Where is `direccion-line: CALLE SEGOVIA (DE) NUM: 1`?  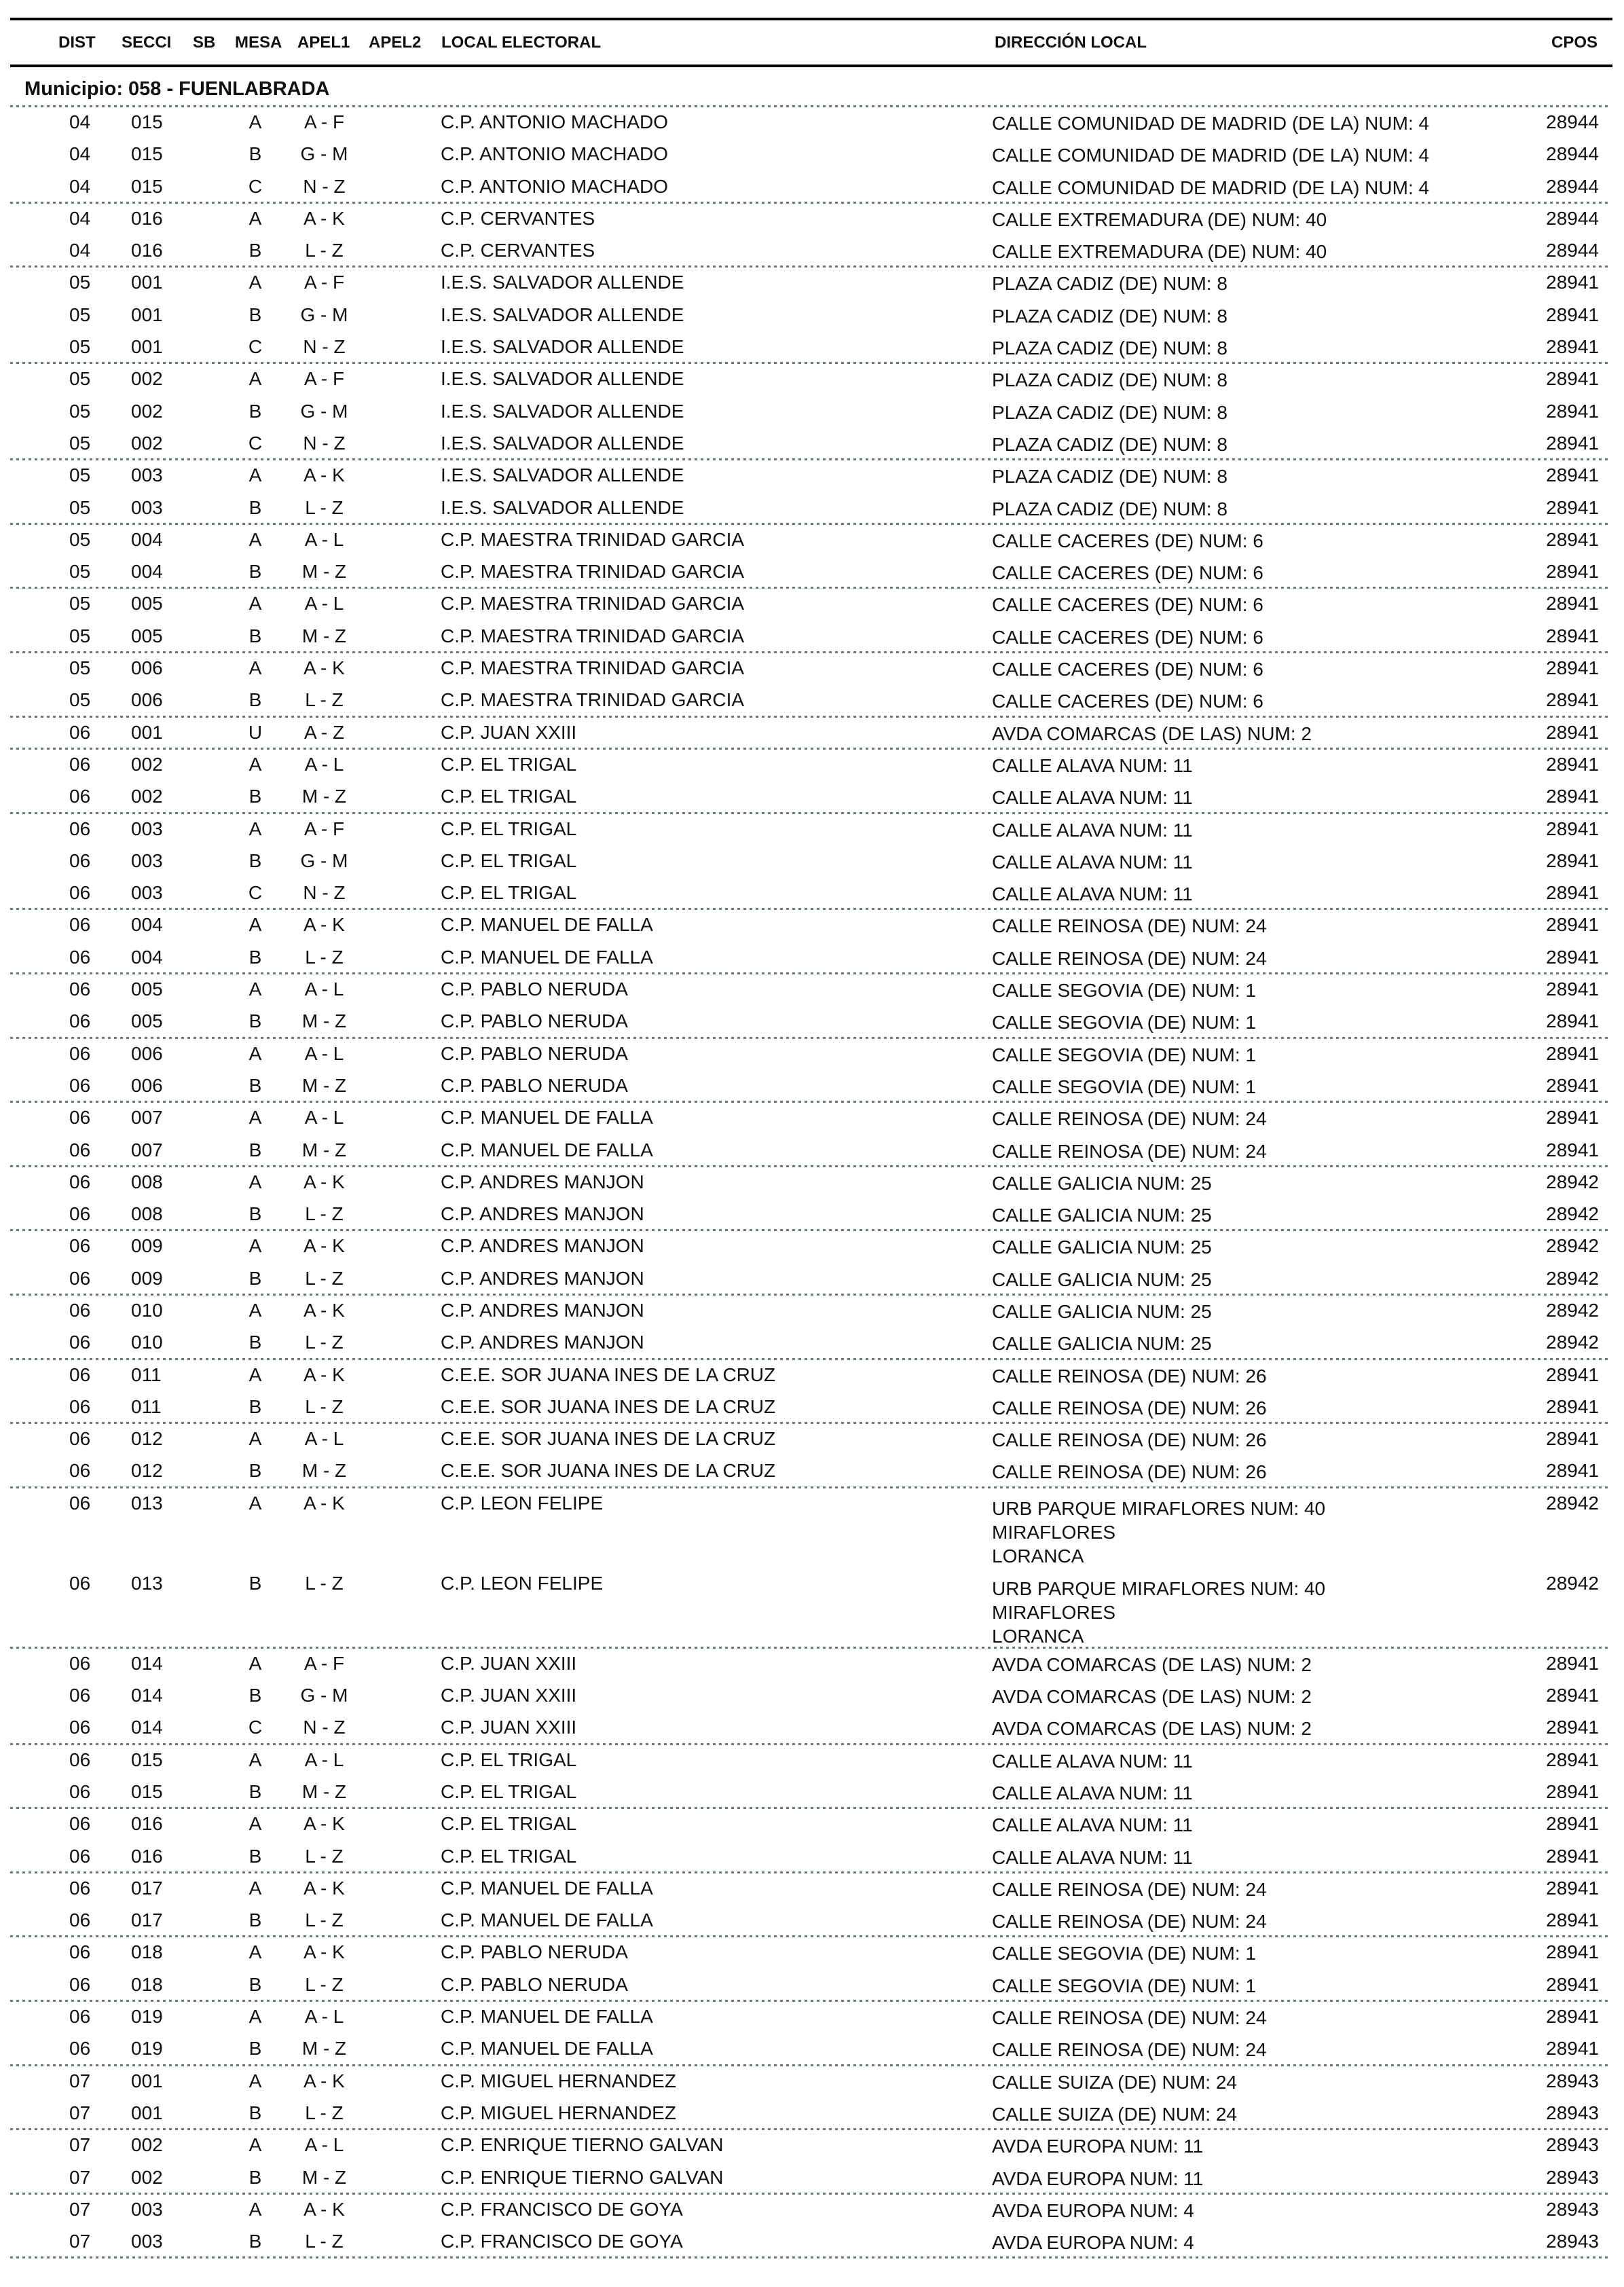 direccion-line: CALLE SEGOVIA (DE) NUM: 1 is located at coordinates (1124, 1086).